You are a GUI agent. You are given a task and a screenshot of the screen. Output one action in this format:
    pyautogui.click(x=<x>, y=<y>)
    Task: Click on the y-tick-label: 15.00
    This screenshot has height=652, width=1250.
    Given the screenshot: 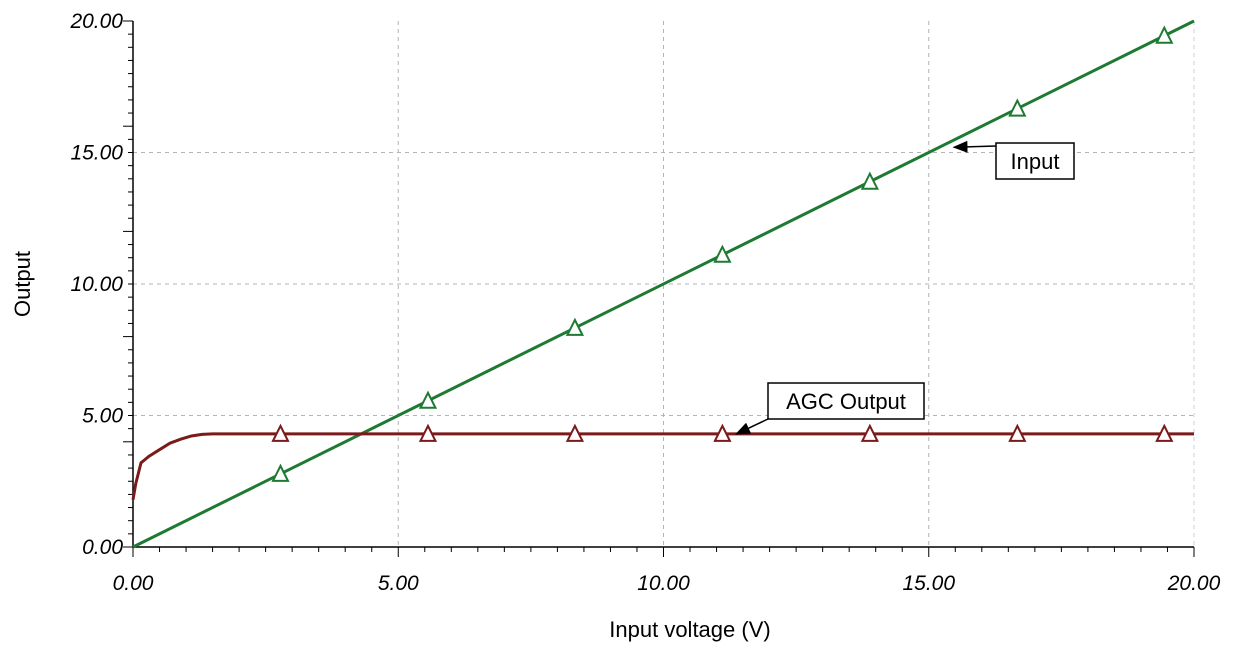 What is the action you would take?
    pyautogui.click(x=96, y=153)
    